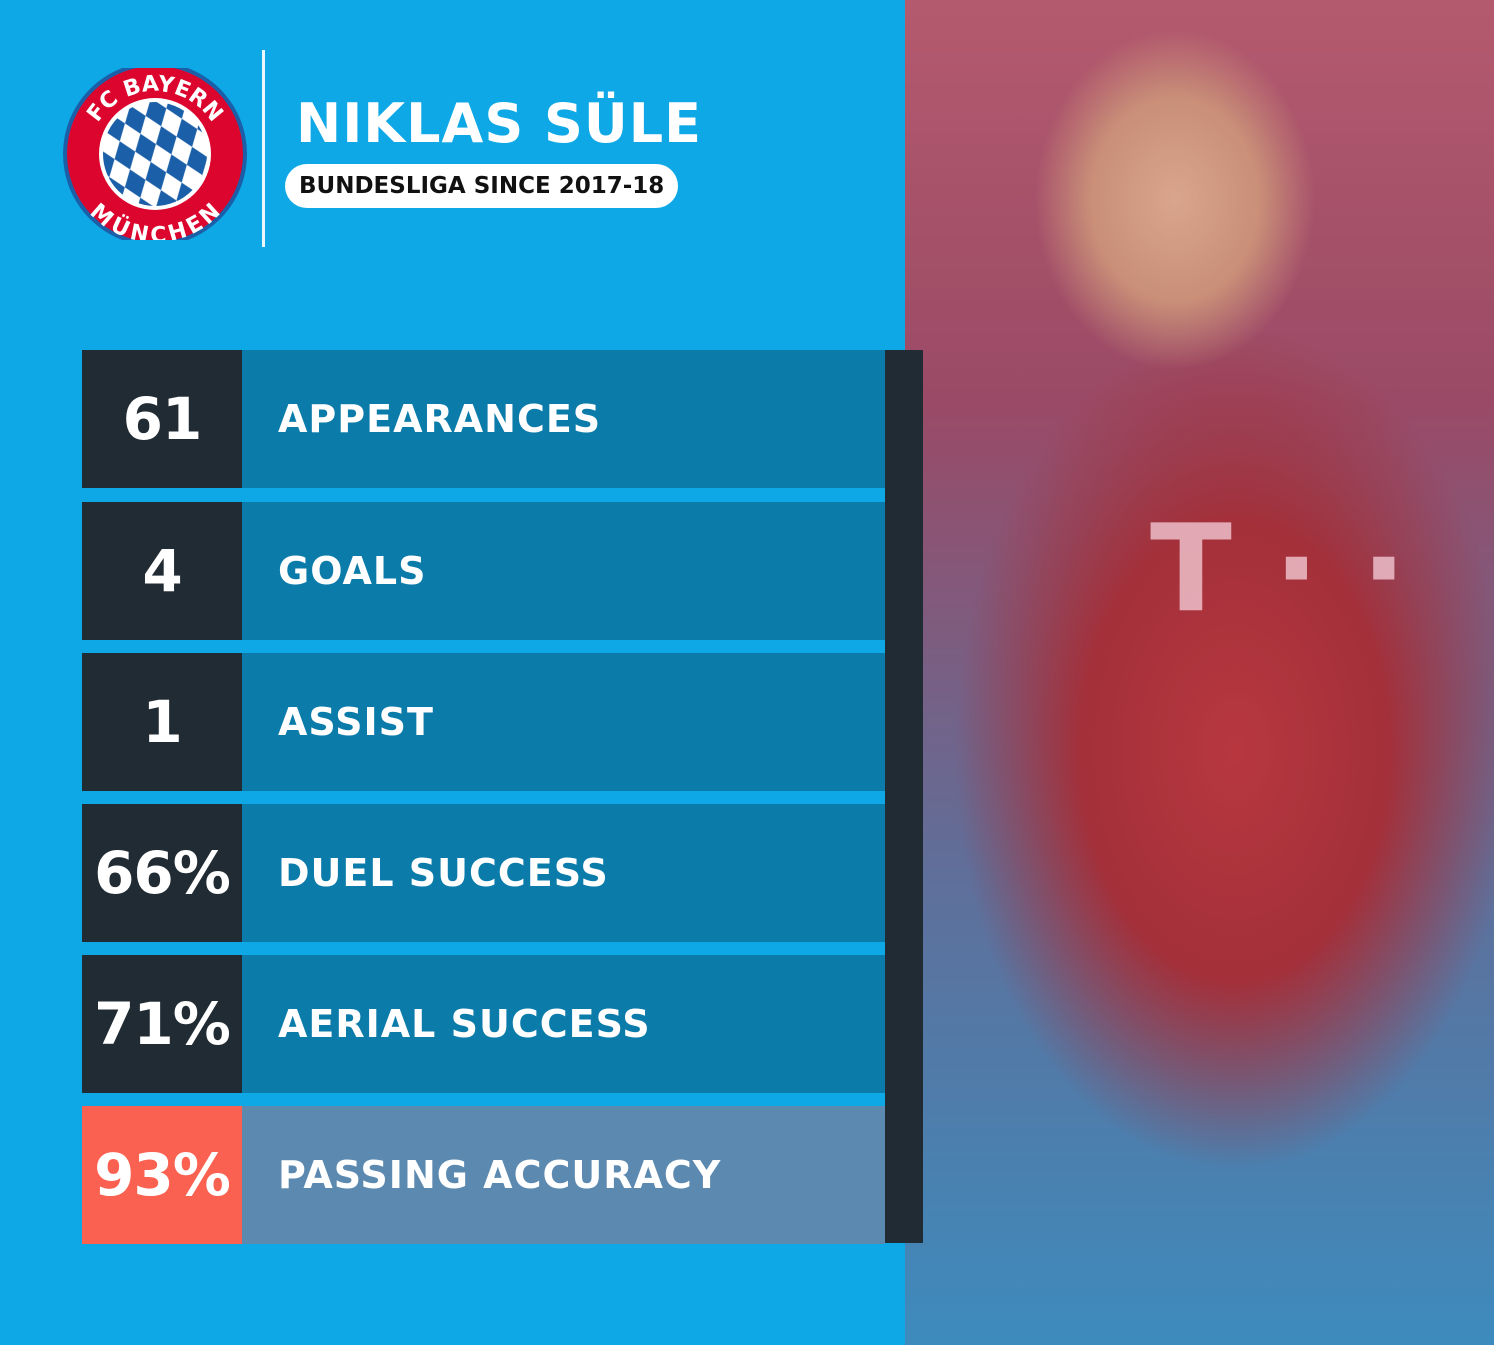 This screenshot has height=1345, width=1494. I want to click on subtitle-badge: BUNDESLIGA SINCE 2017-18, so click(482, 186).